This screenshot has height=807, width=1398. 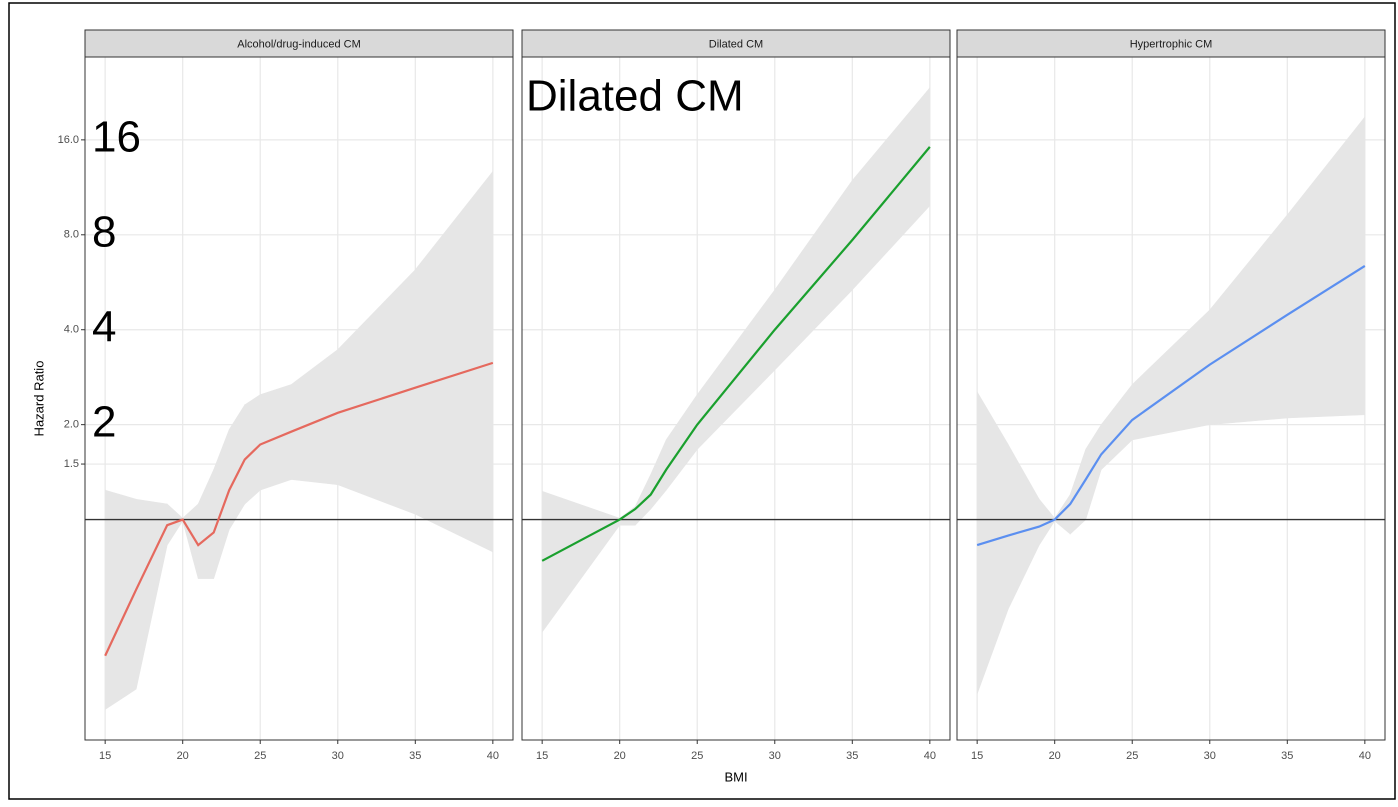 What do you see at coordinates (104, 232) in the screenshot?
I see `annotation: 8` at bounding box center [104, 232].